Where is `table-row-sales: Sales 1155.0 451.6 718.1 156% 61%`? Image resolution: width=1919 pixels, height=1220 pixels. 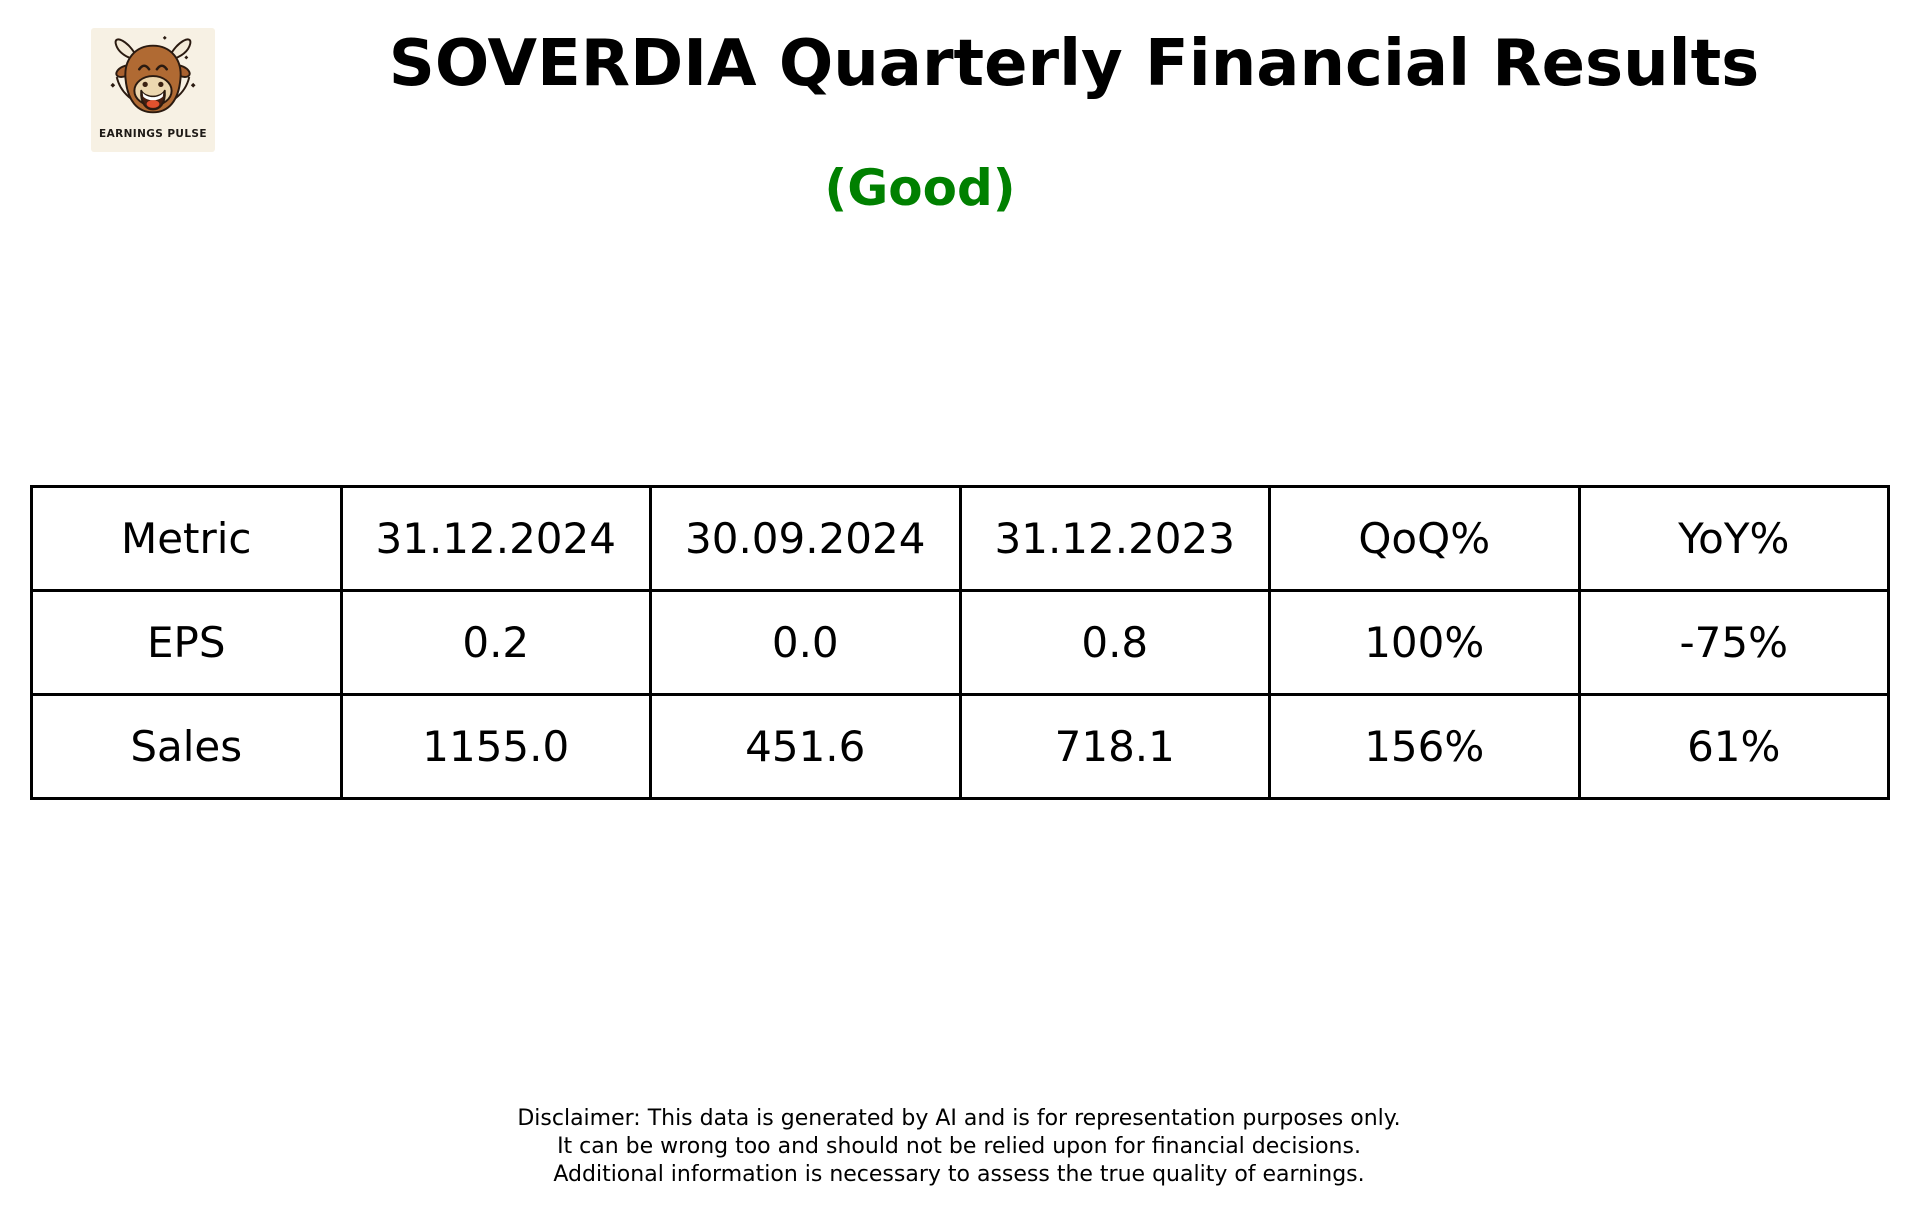
table-row-sales: Sales 1155.0 451.6 718.1 156% 61% is located at coordinates (960, 746).